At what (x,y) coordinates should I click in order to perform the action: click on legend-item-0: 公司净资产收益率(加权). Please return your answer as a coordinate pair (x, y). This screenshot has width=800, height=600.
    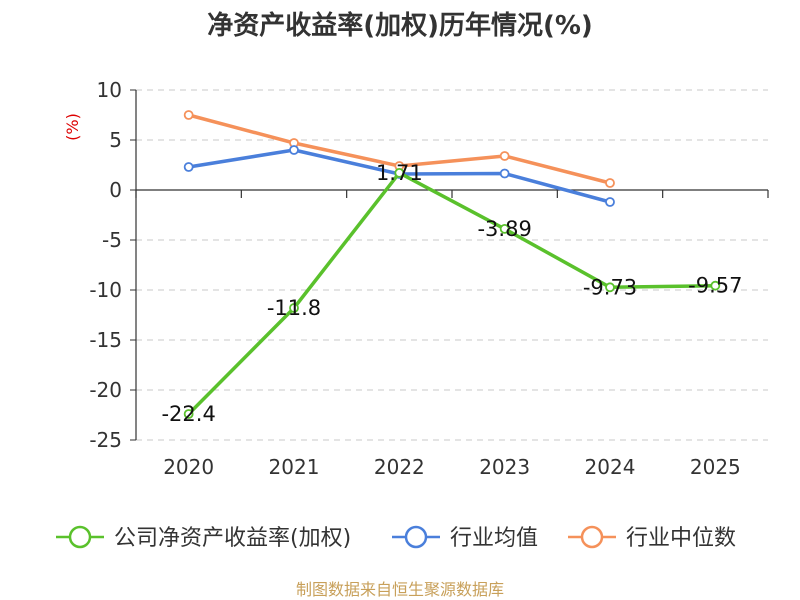
    Looking at the image, I should click on (203, 538).